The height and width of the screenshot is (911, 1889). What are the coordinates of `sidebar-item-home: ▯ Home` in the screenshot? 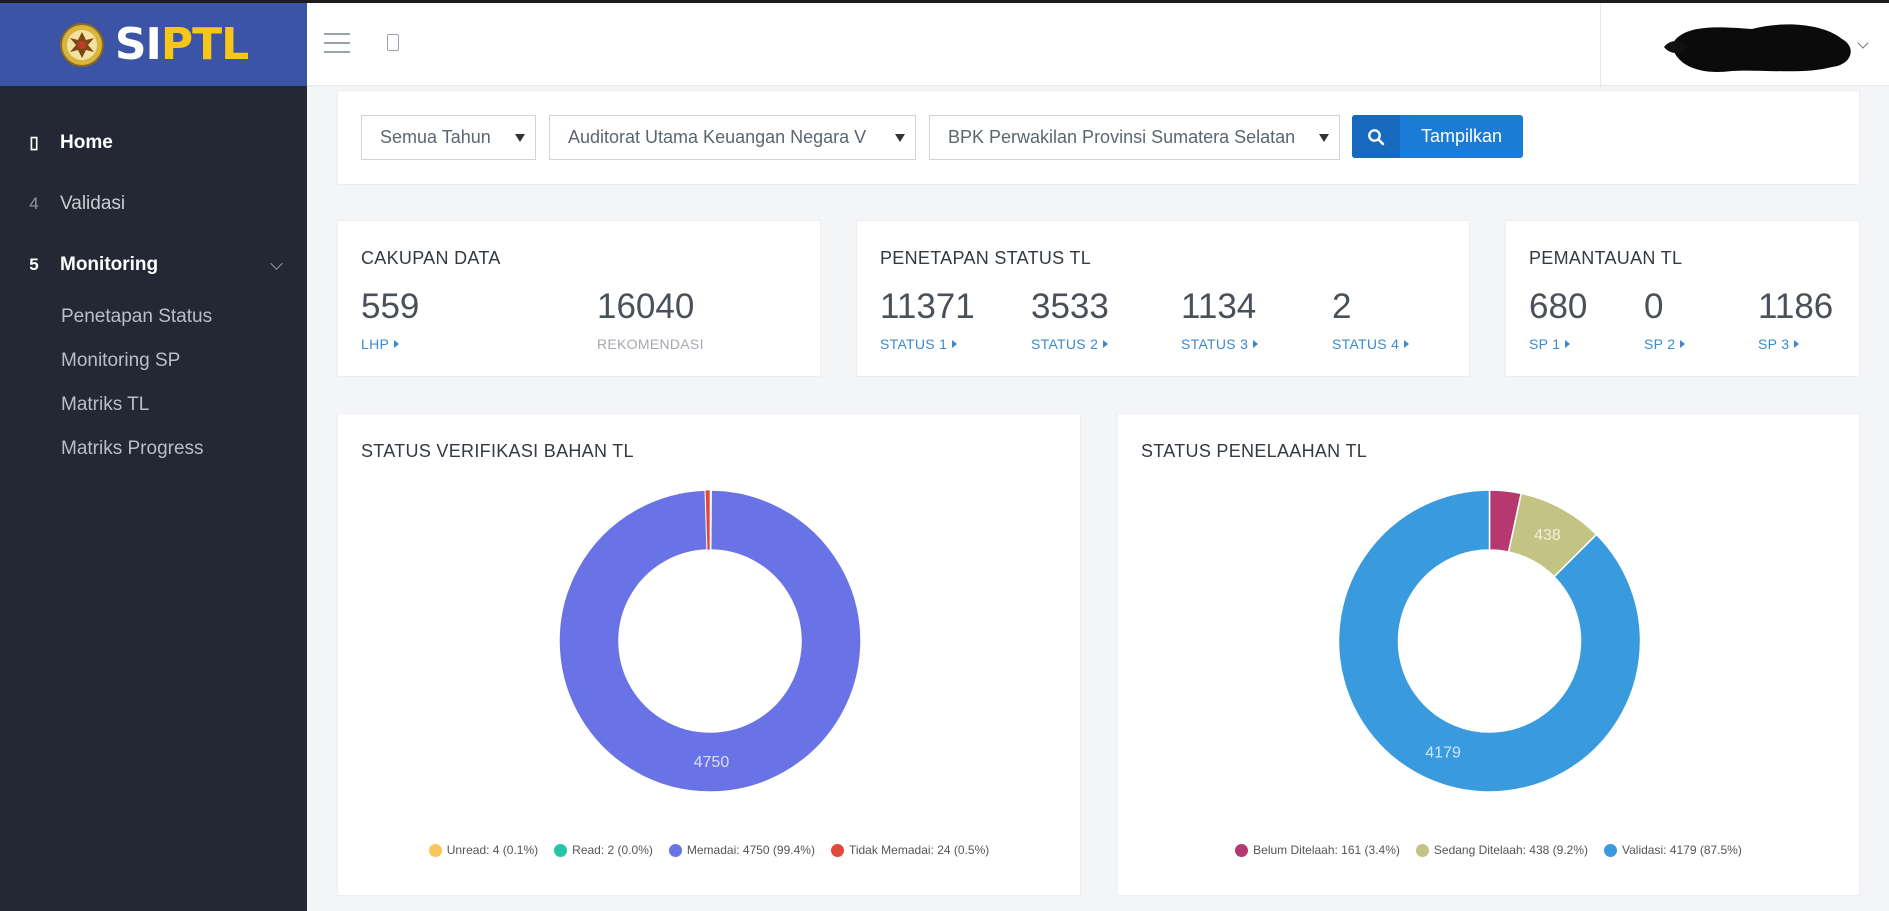 It's located at (153, 142).